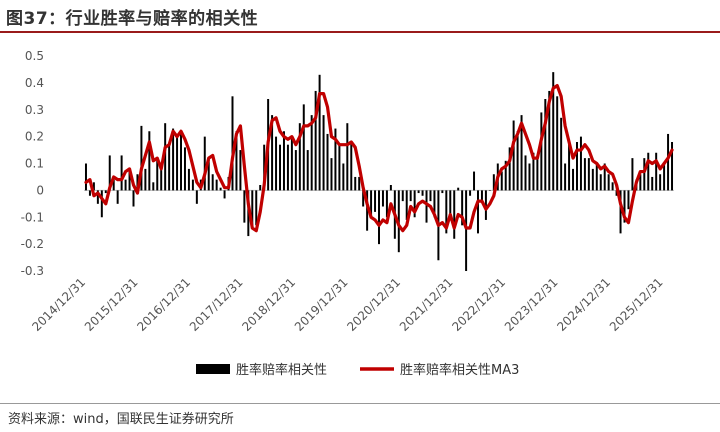 The height and width of the screenshot is (432, 720). I want to click on x-tick-label: 2022/12/31, so click(478, 304).